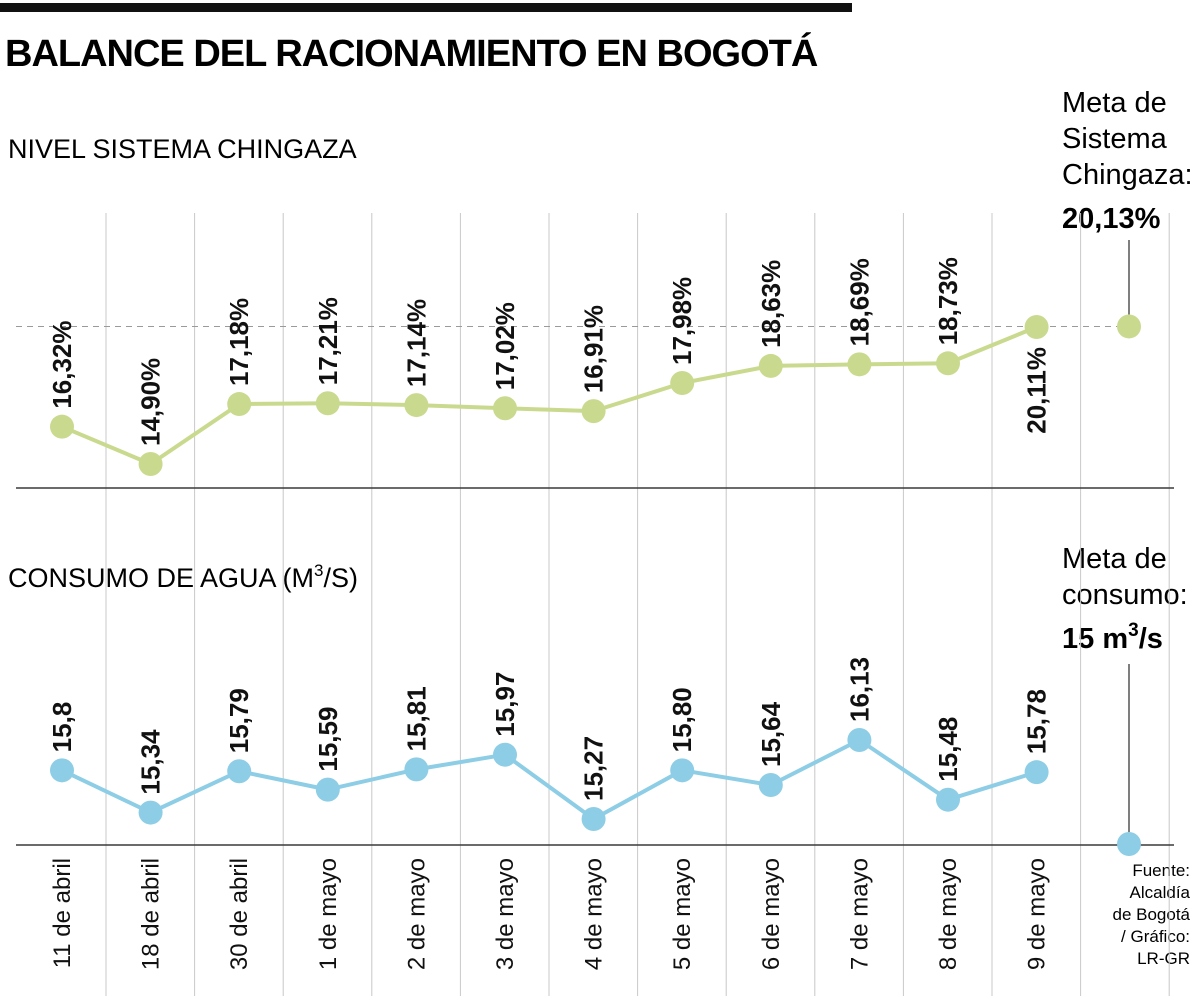 The width and height of the screenshot is (1200, 1001). I want to click on consumo-target-line-1: Meta de, so click(1114, 559).